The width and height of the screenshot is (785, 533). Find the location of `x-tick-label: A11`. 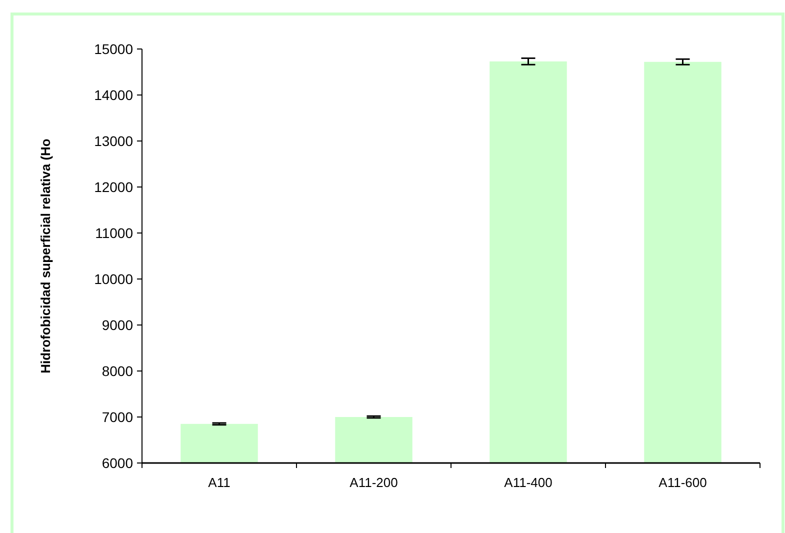

x-tick-label: A11 is located at coordinates (219, 482).